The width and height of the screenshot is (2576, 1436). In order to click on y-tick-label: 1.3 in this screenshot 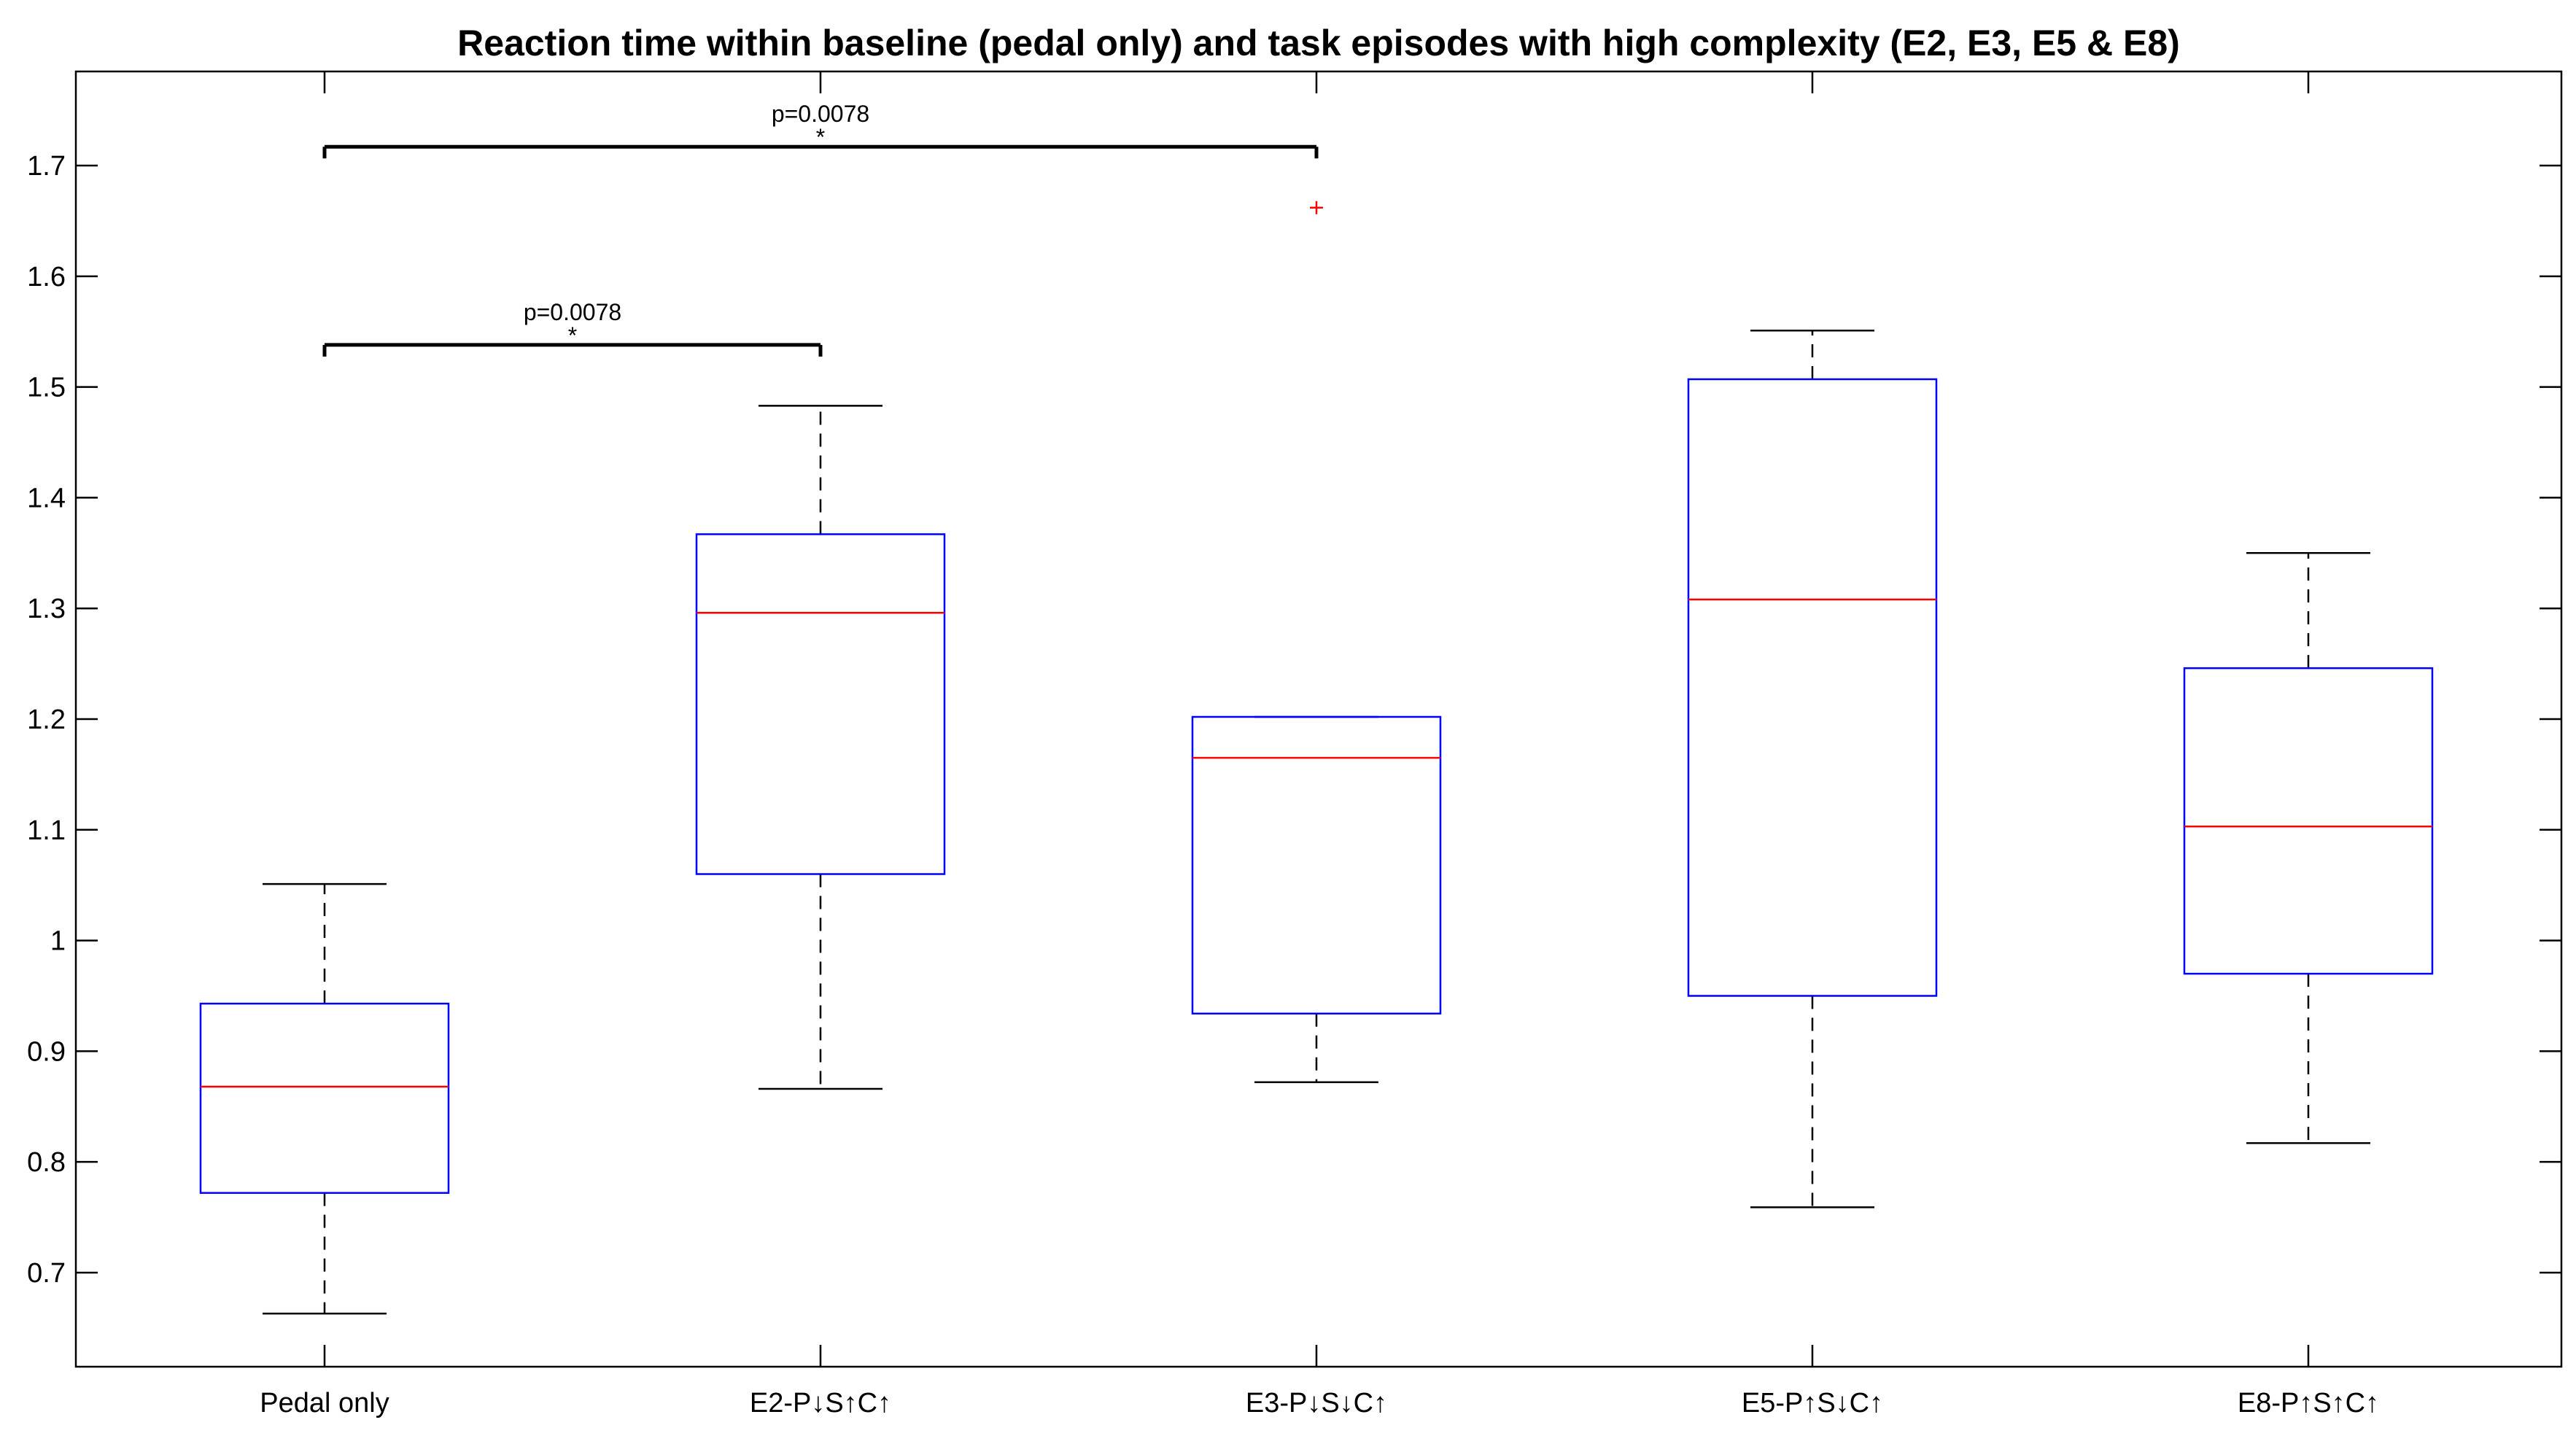, I will do `click(47, 609)`.